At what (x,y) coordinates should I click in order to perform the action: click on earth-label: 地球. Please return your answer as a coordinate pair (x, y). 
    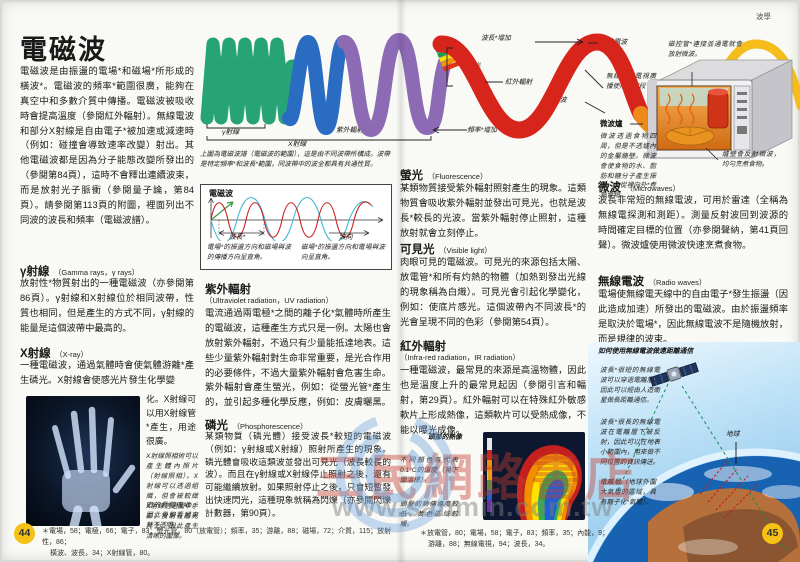
    Looking at the image, I should click on (733, 434).